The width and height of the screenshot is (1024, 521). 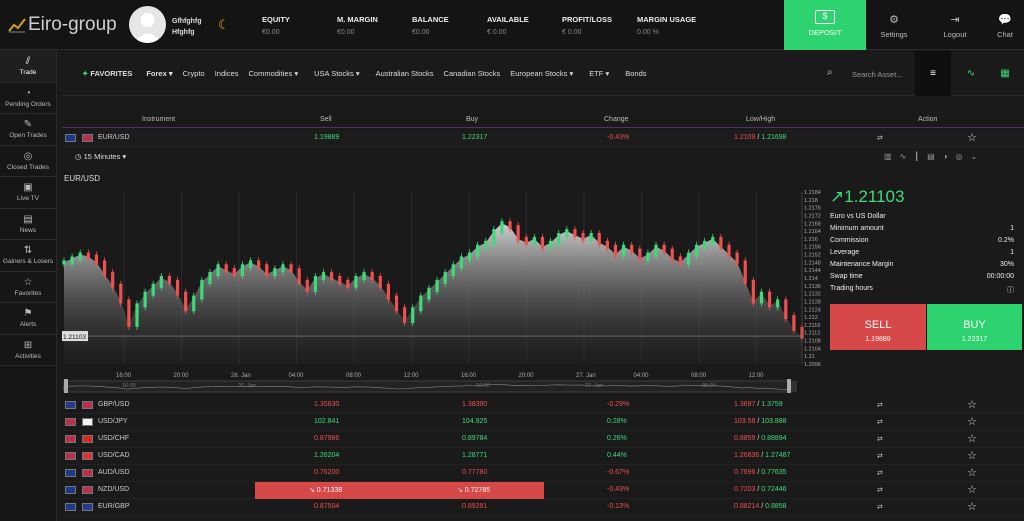 What do you see at coordinates (327, 421) in the screenshot?
I see `sell-price: 102.841` at bounding box center [327, 421].